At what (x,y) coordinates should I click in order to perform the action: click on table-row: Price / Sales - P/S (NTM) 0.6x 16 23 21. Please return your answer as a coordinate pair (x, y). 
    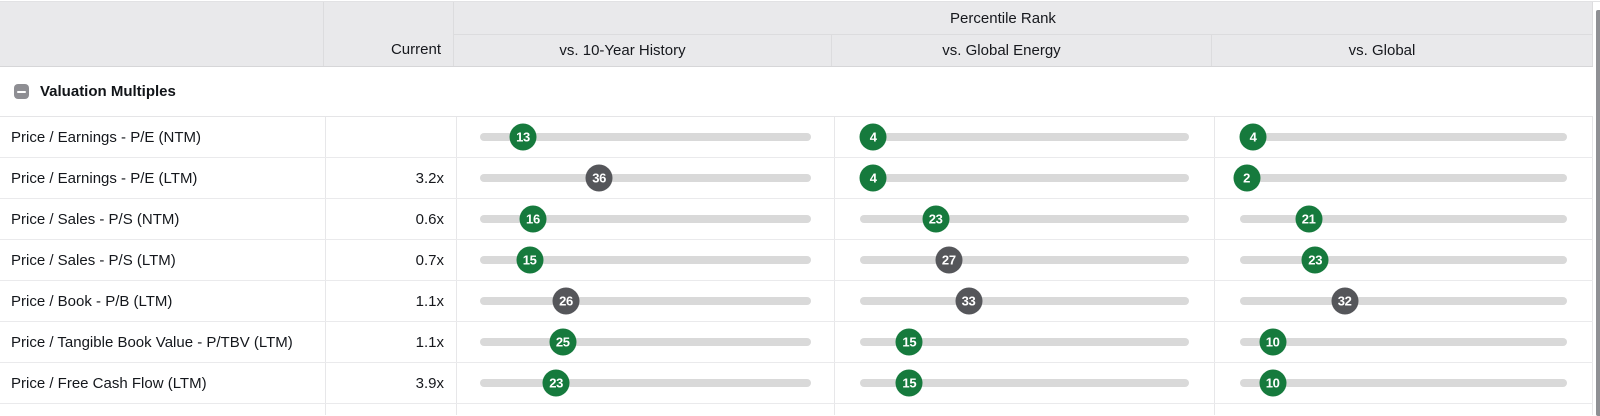
    Looking at the image, I should click on (796, 219).